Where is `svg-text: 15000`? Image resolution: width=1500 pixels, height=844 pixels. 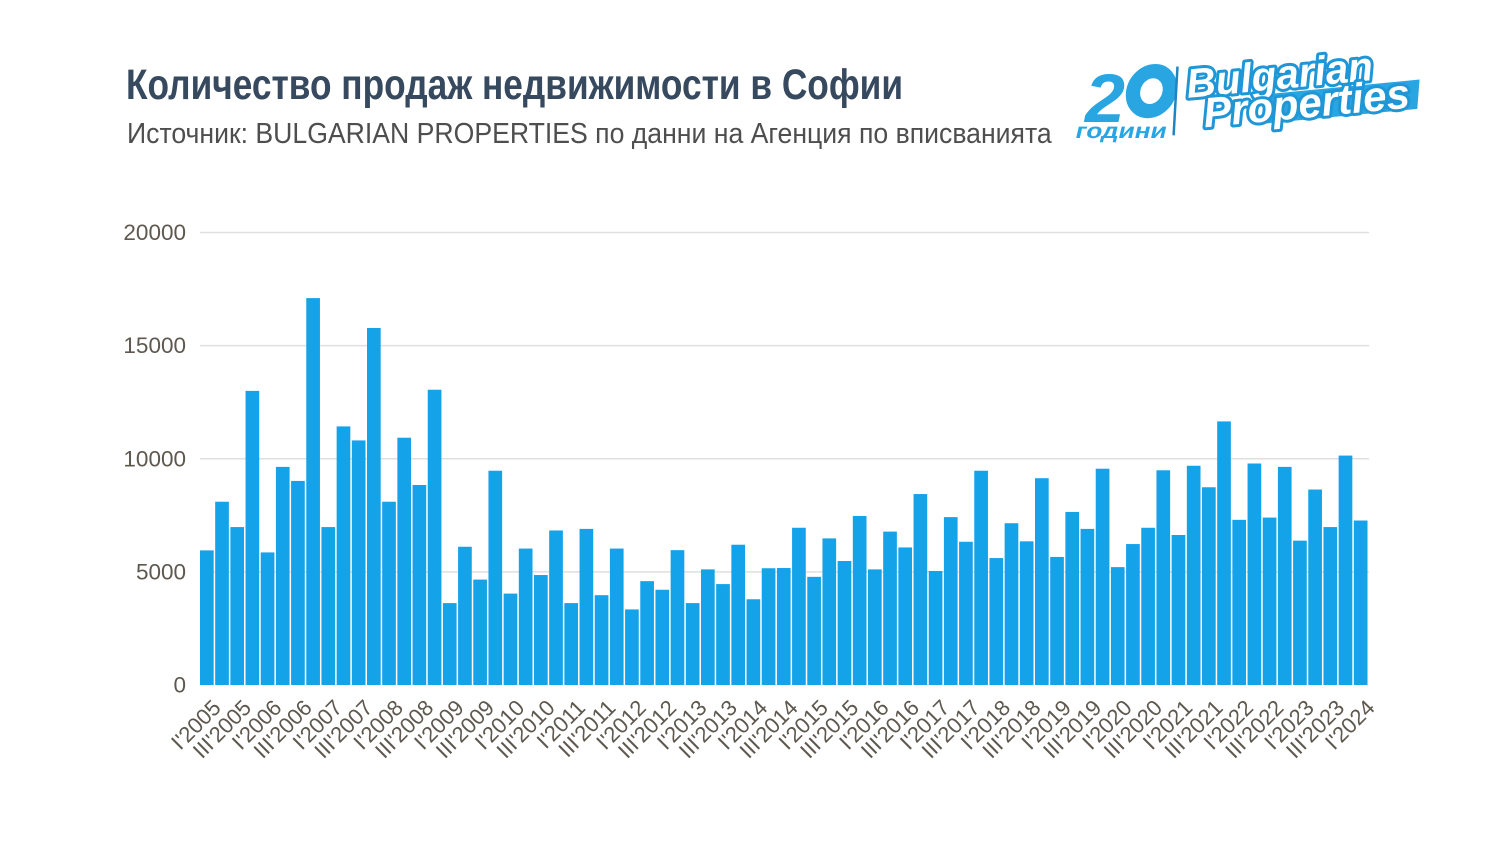
svg-text: 15000 is located at coordinates (154, 345).